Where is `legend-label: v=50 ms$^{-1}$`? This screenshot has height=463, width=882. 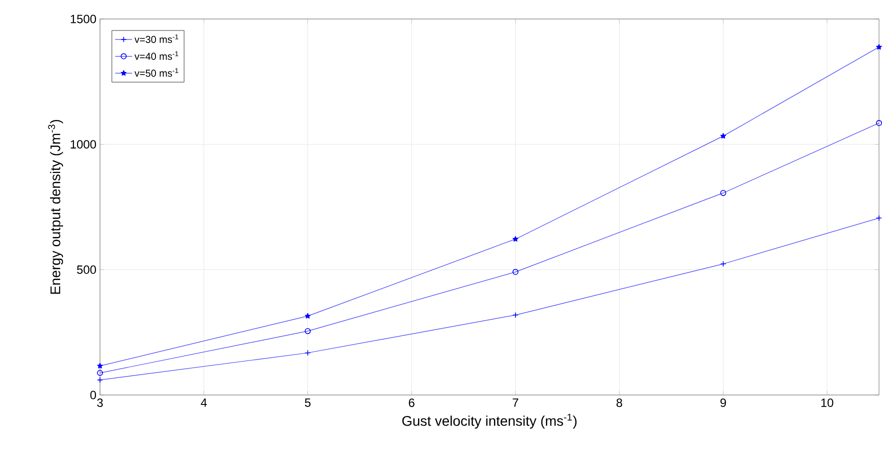 legend-label: v=50 ms$^{-1}$ is located at coordinates (156, 72).